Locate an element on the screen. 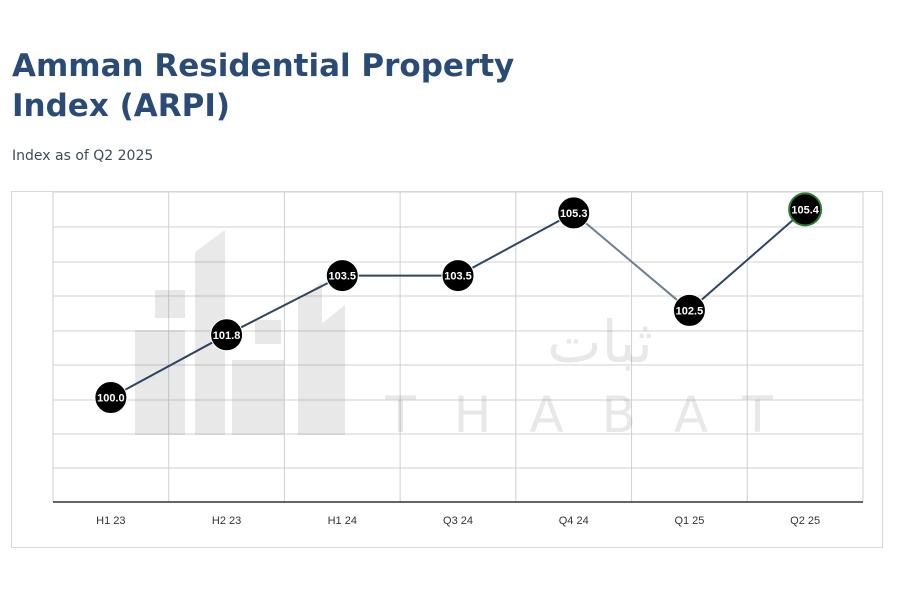 This screenshot has width=900, height=600. x-tick-label: H1 24 is located at coordinates (342, 521).